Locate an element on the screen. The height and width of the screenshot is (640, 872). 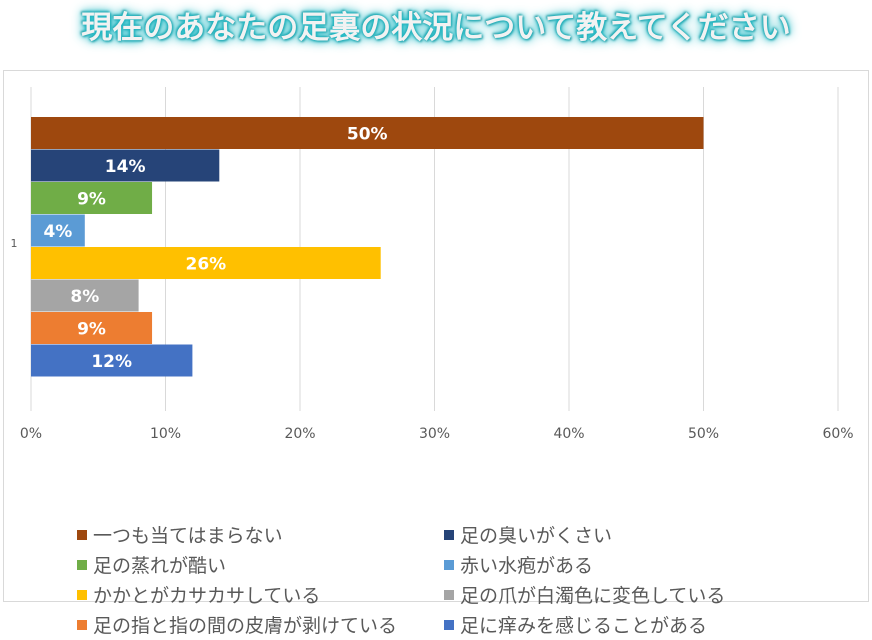
legend-label: 赤い水疱がある is located at coordinates (527, 566).